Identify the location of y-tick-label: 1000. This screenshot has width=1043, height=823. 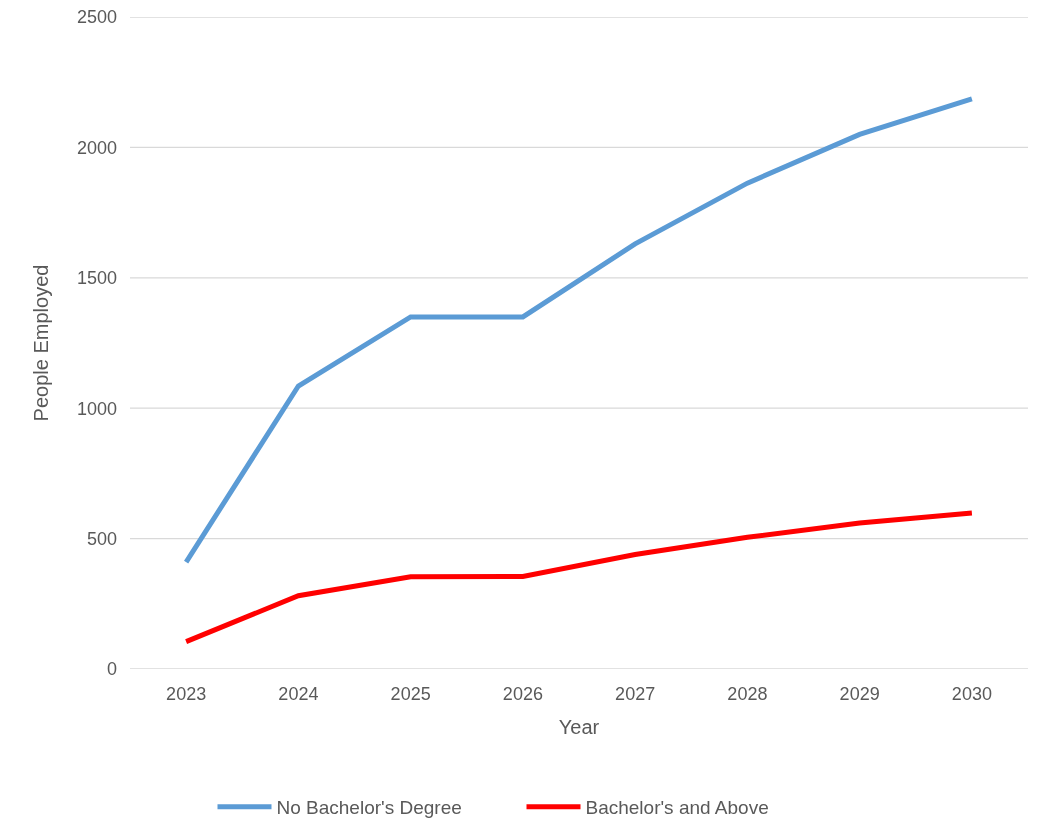
(96, 408).